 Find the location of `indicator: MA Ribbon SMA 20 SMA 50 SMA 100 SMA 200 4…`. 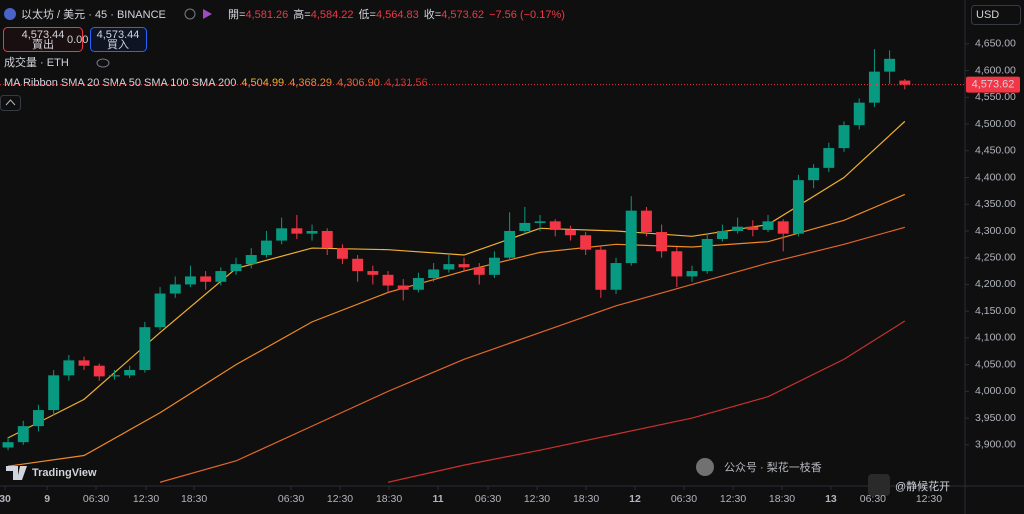

indicator: MA Ribbon SMA 20 SMA 50 SMA 100 SMA 200 4… is located at coordinates (216, 83).